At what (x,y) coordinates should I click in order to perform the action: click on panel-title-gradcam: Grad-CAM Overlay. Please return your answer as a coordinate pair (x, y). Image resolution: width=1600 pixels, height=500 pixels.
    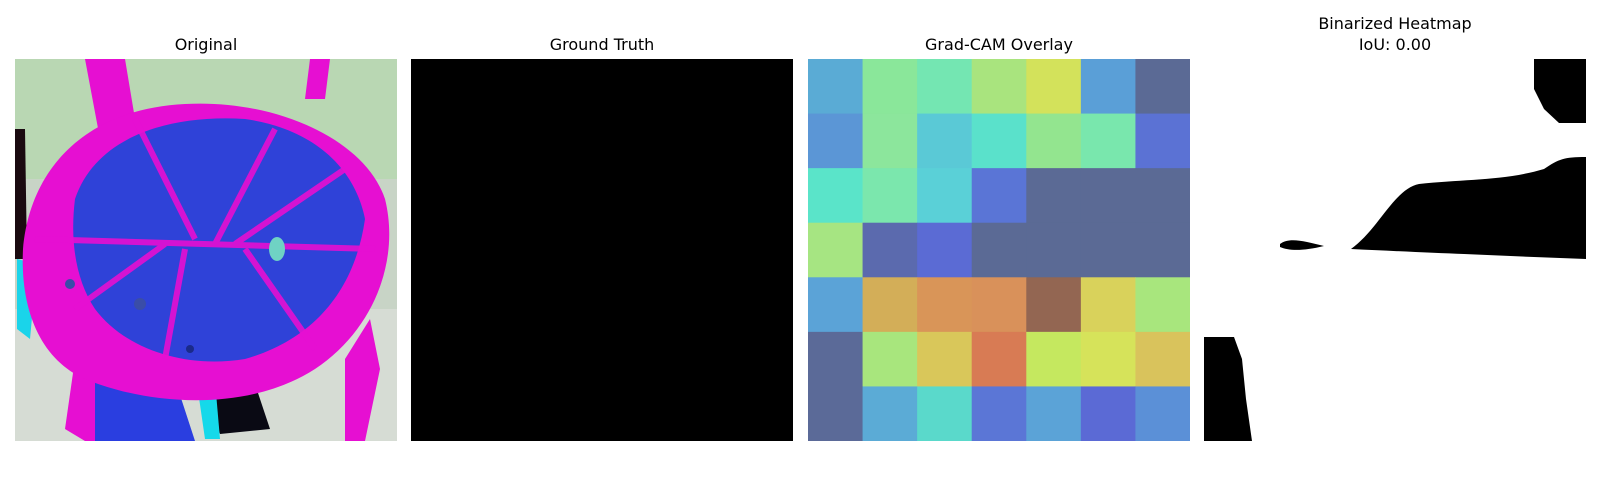
    Looking at the image, I should click on (999, 44).